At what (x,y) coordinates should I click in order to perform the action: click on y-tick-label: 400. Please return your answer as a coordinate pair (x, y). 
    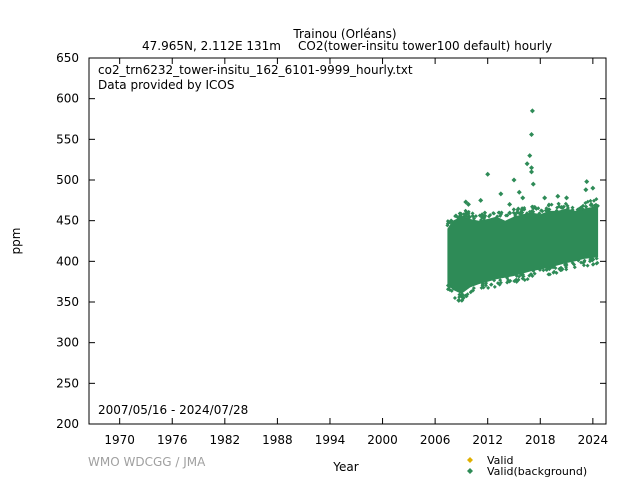
    Looking at the image, I should click on (67, 261).